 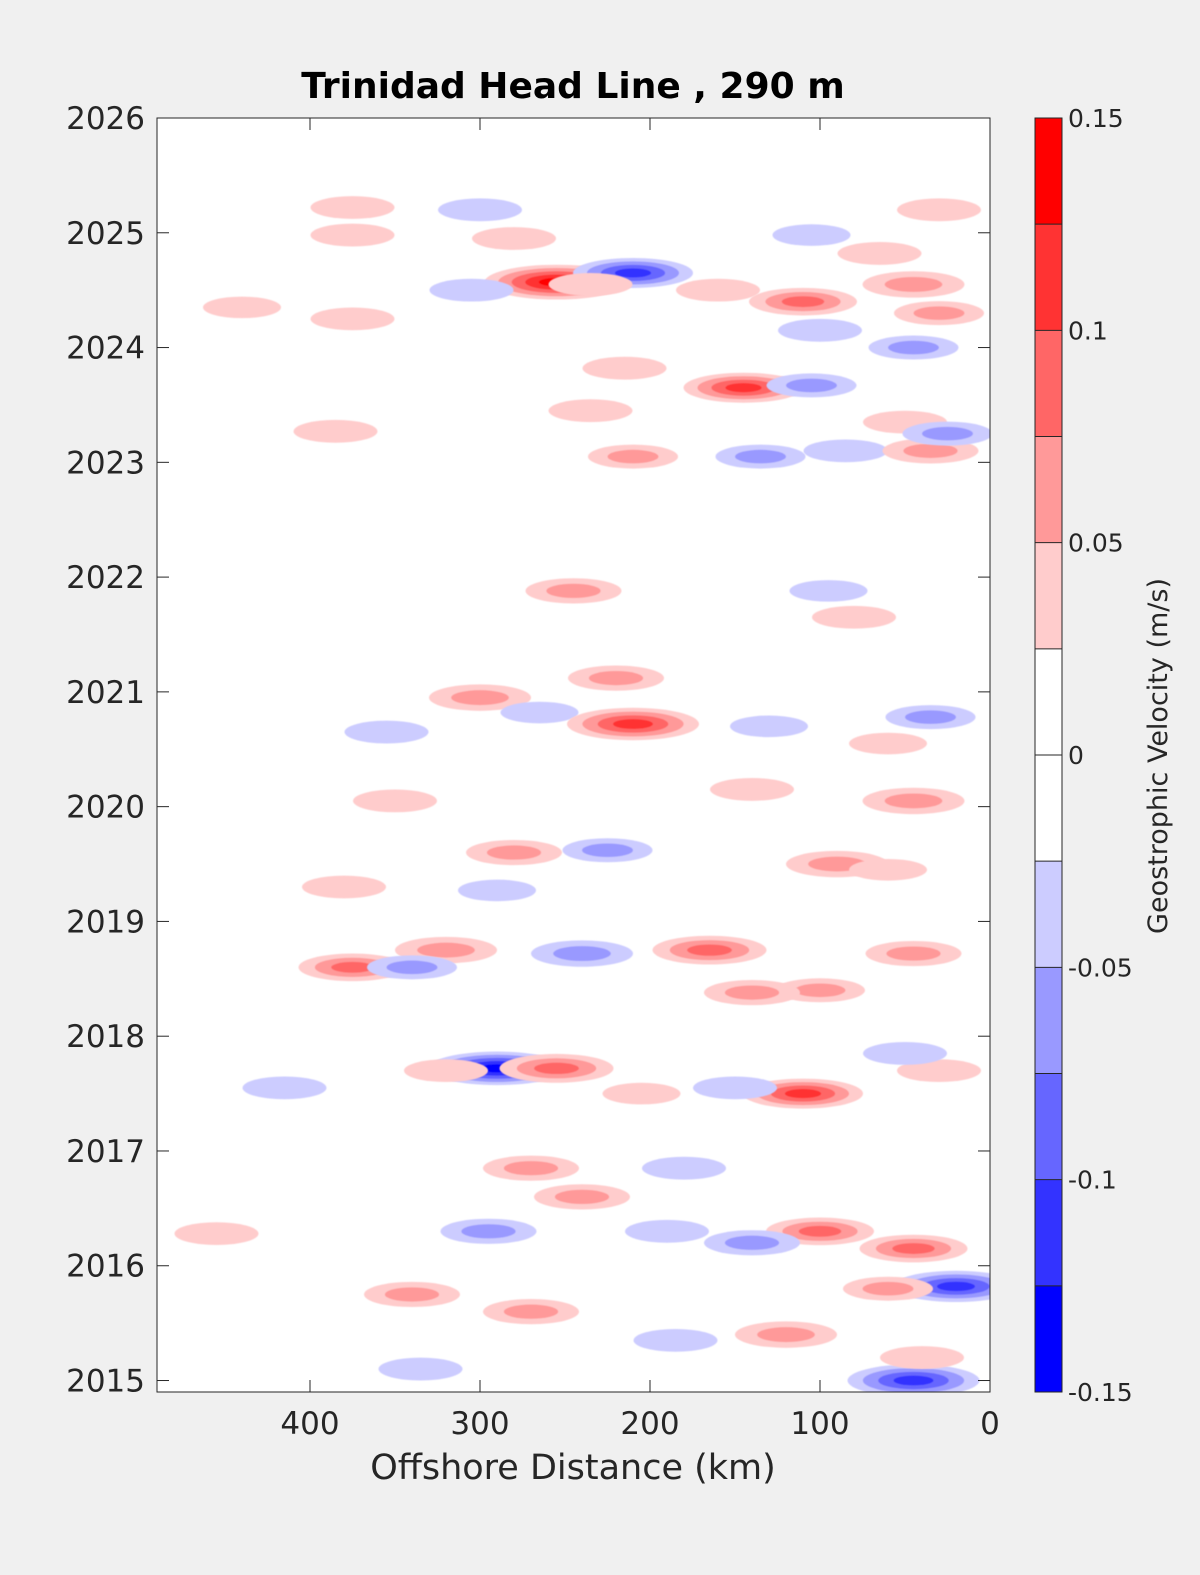 I want to click on y-tick-label: 2015, so click(x=105, y=1382).